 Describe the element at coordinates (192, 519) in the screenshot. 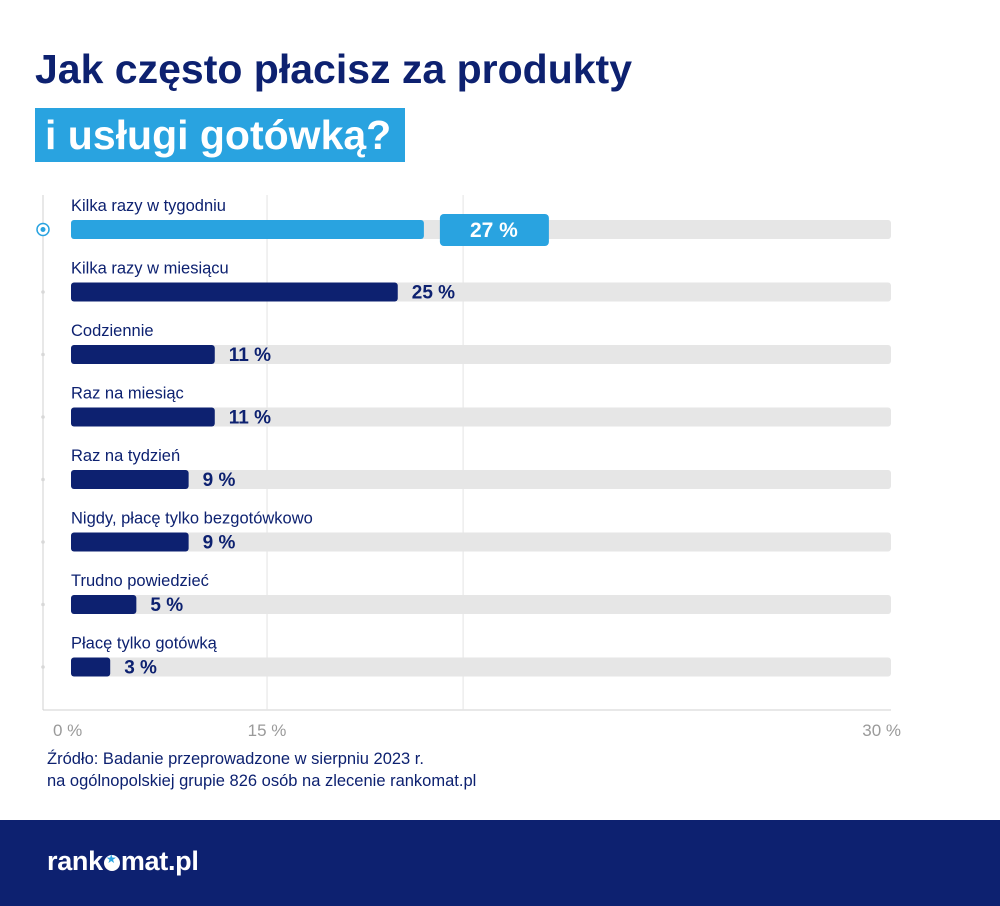

I see `category-label: Nigdy, płacę tylko bezgotówkowo` at that location.